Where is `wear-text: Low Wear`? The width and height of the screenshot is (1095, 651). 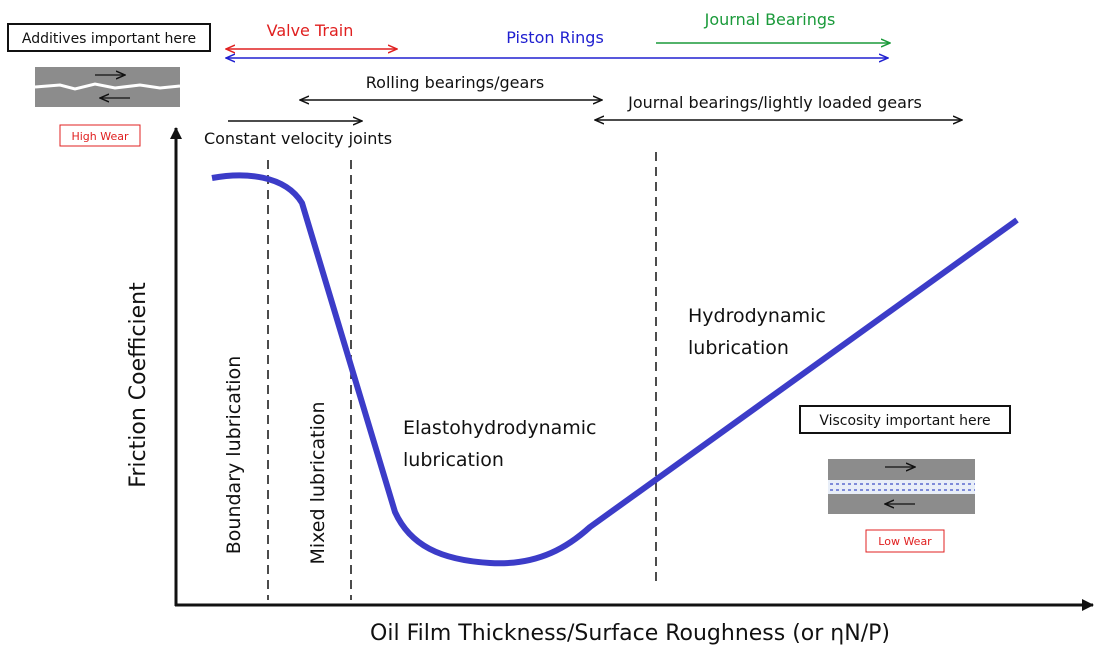 wear-text: Low Wear is located at coordinates (905, 541).